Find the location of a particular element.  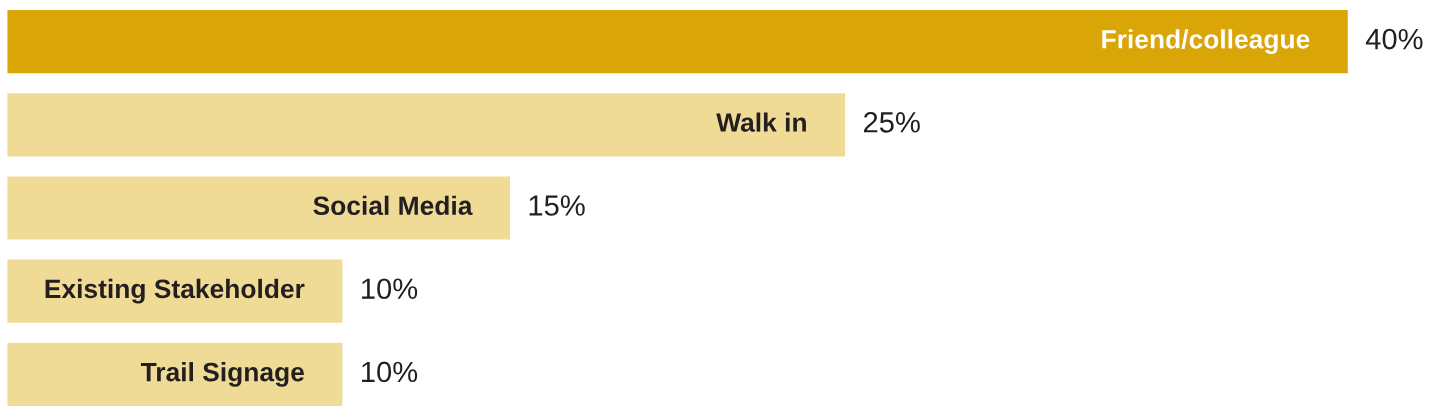

data-label: 15% is located at coordinates (557, 205).